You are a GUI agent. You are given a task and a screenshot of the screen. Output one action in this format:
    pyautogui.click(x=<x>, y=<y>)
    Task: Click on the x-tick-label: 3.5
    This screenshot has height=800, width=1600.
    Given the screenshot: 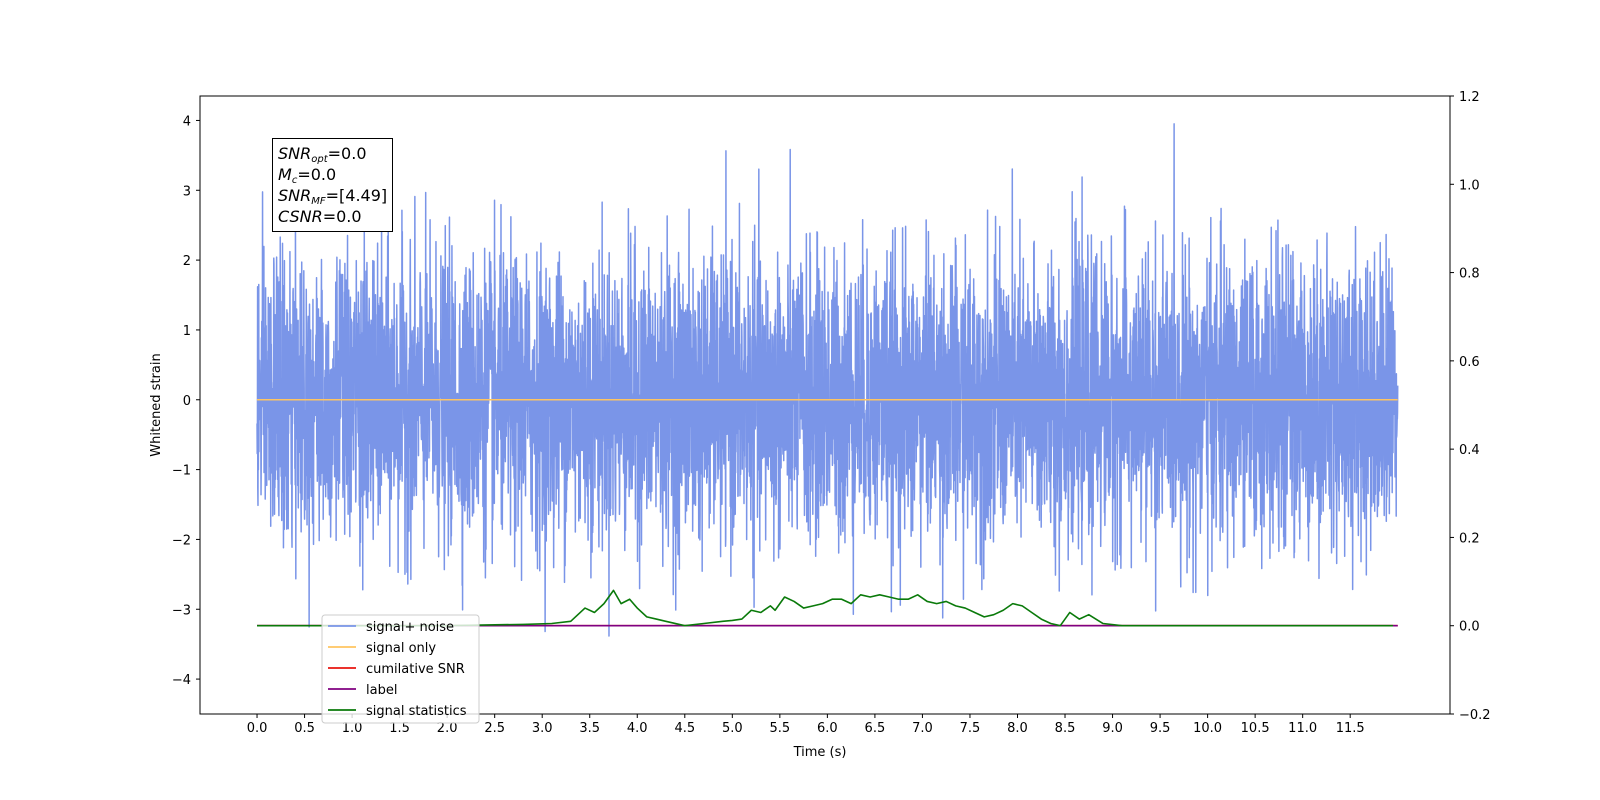 What is the action you would take?
    pyautogui.click(x=589, y=728)
    